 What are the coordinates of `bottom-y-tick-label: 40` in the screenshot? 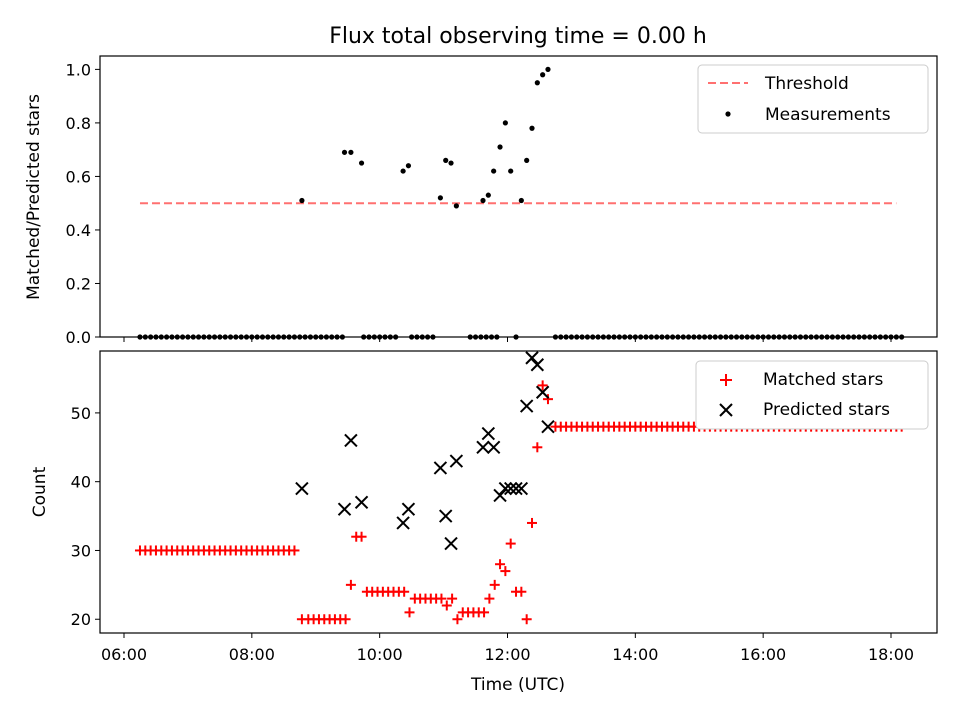 It's located at (81, 482).